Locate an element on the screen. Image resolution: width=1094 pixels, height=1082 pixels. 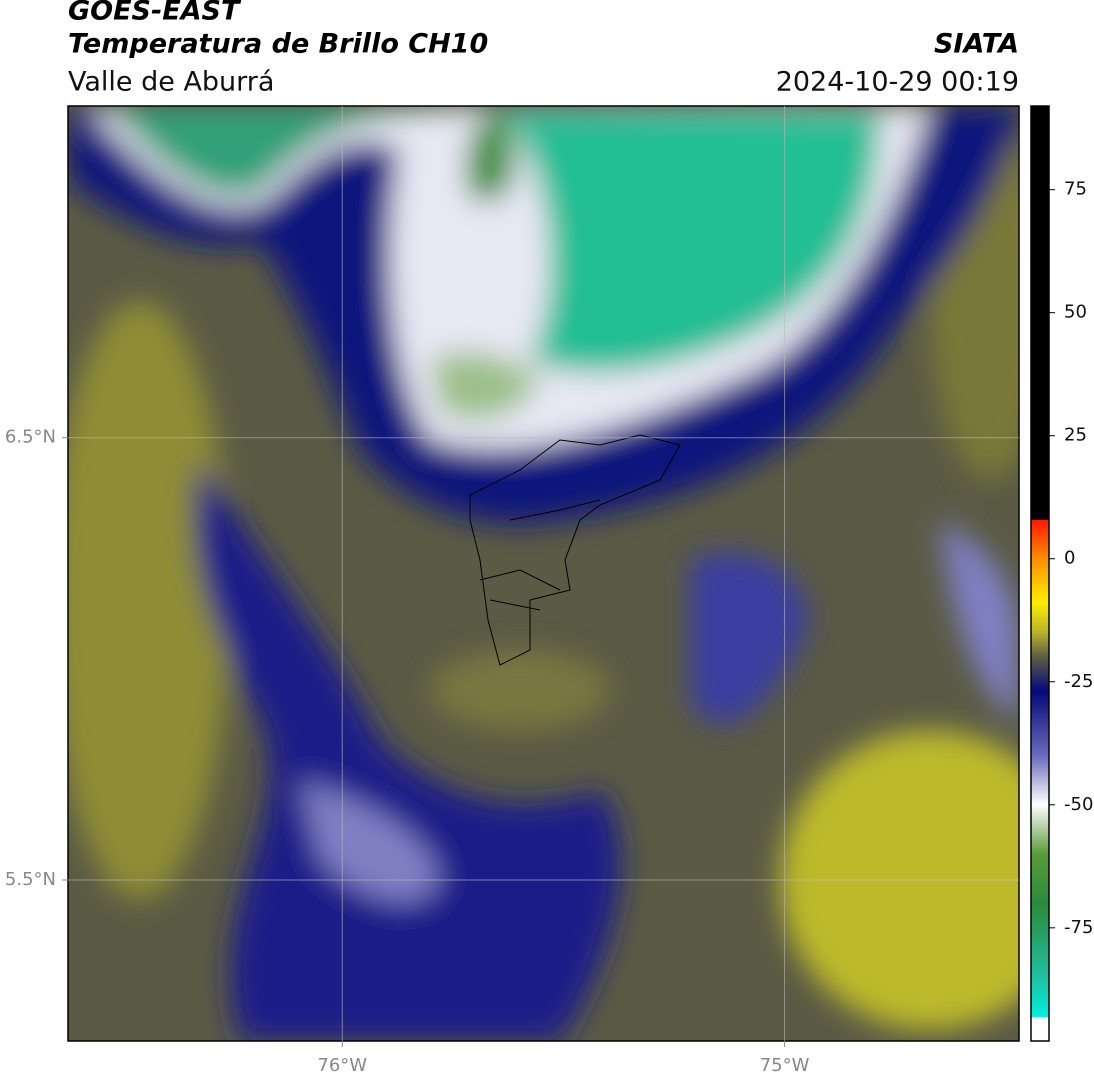
colorbar is located at coordinates (1040, 573).